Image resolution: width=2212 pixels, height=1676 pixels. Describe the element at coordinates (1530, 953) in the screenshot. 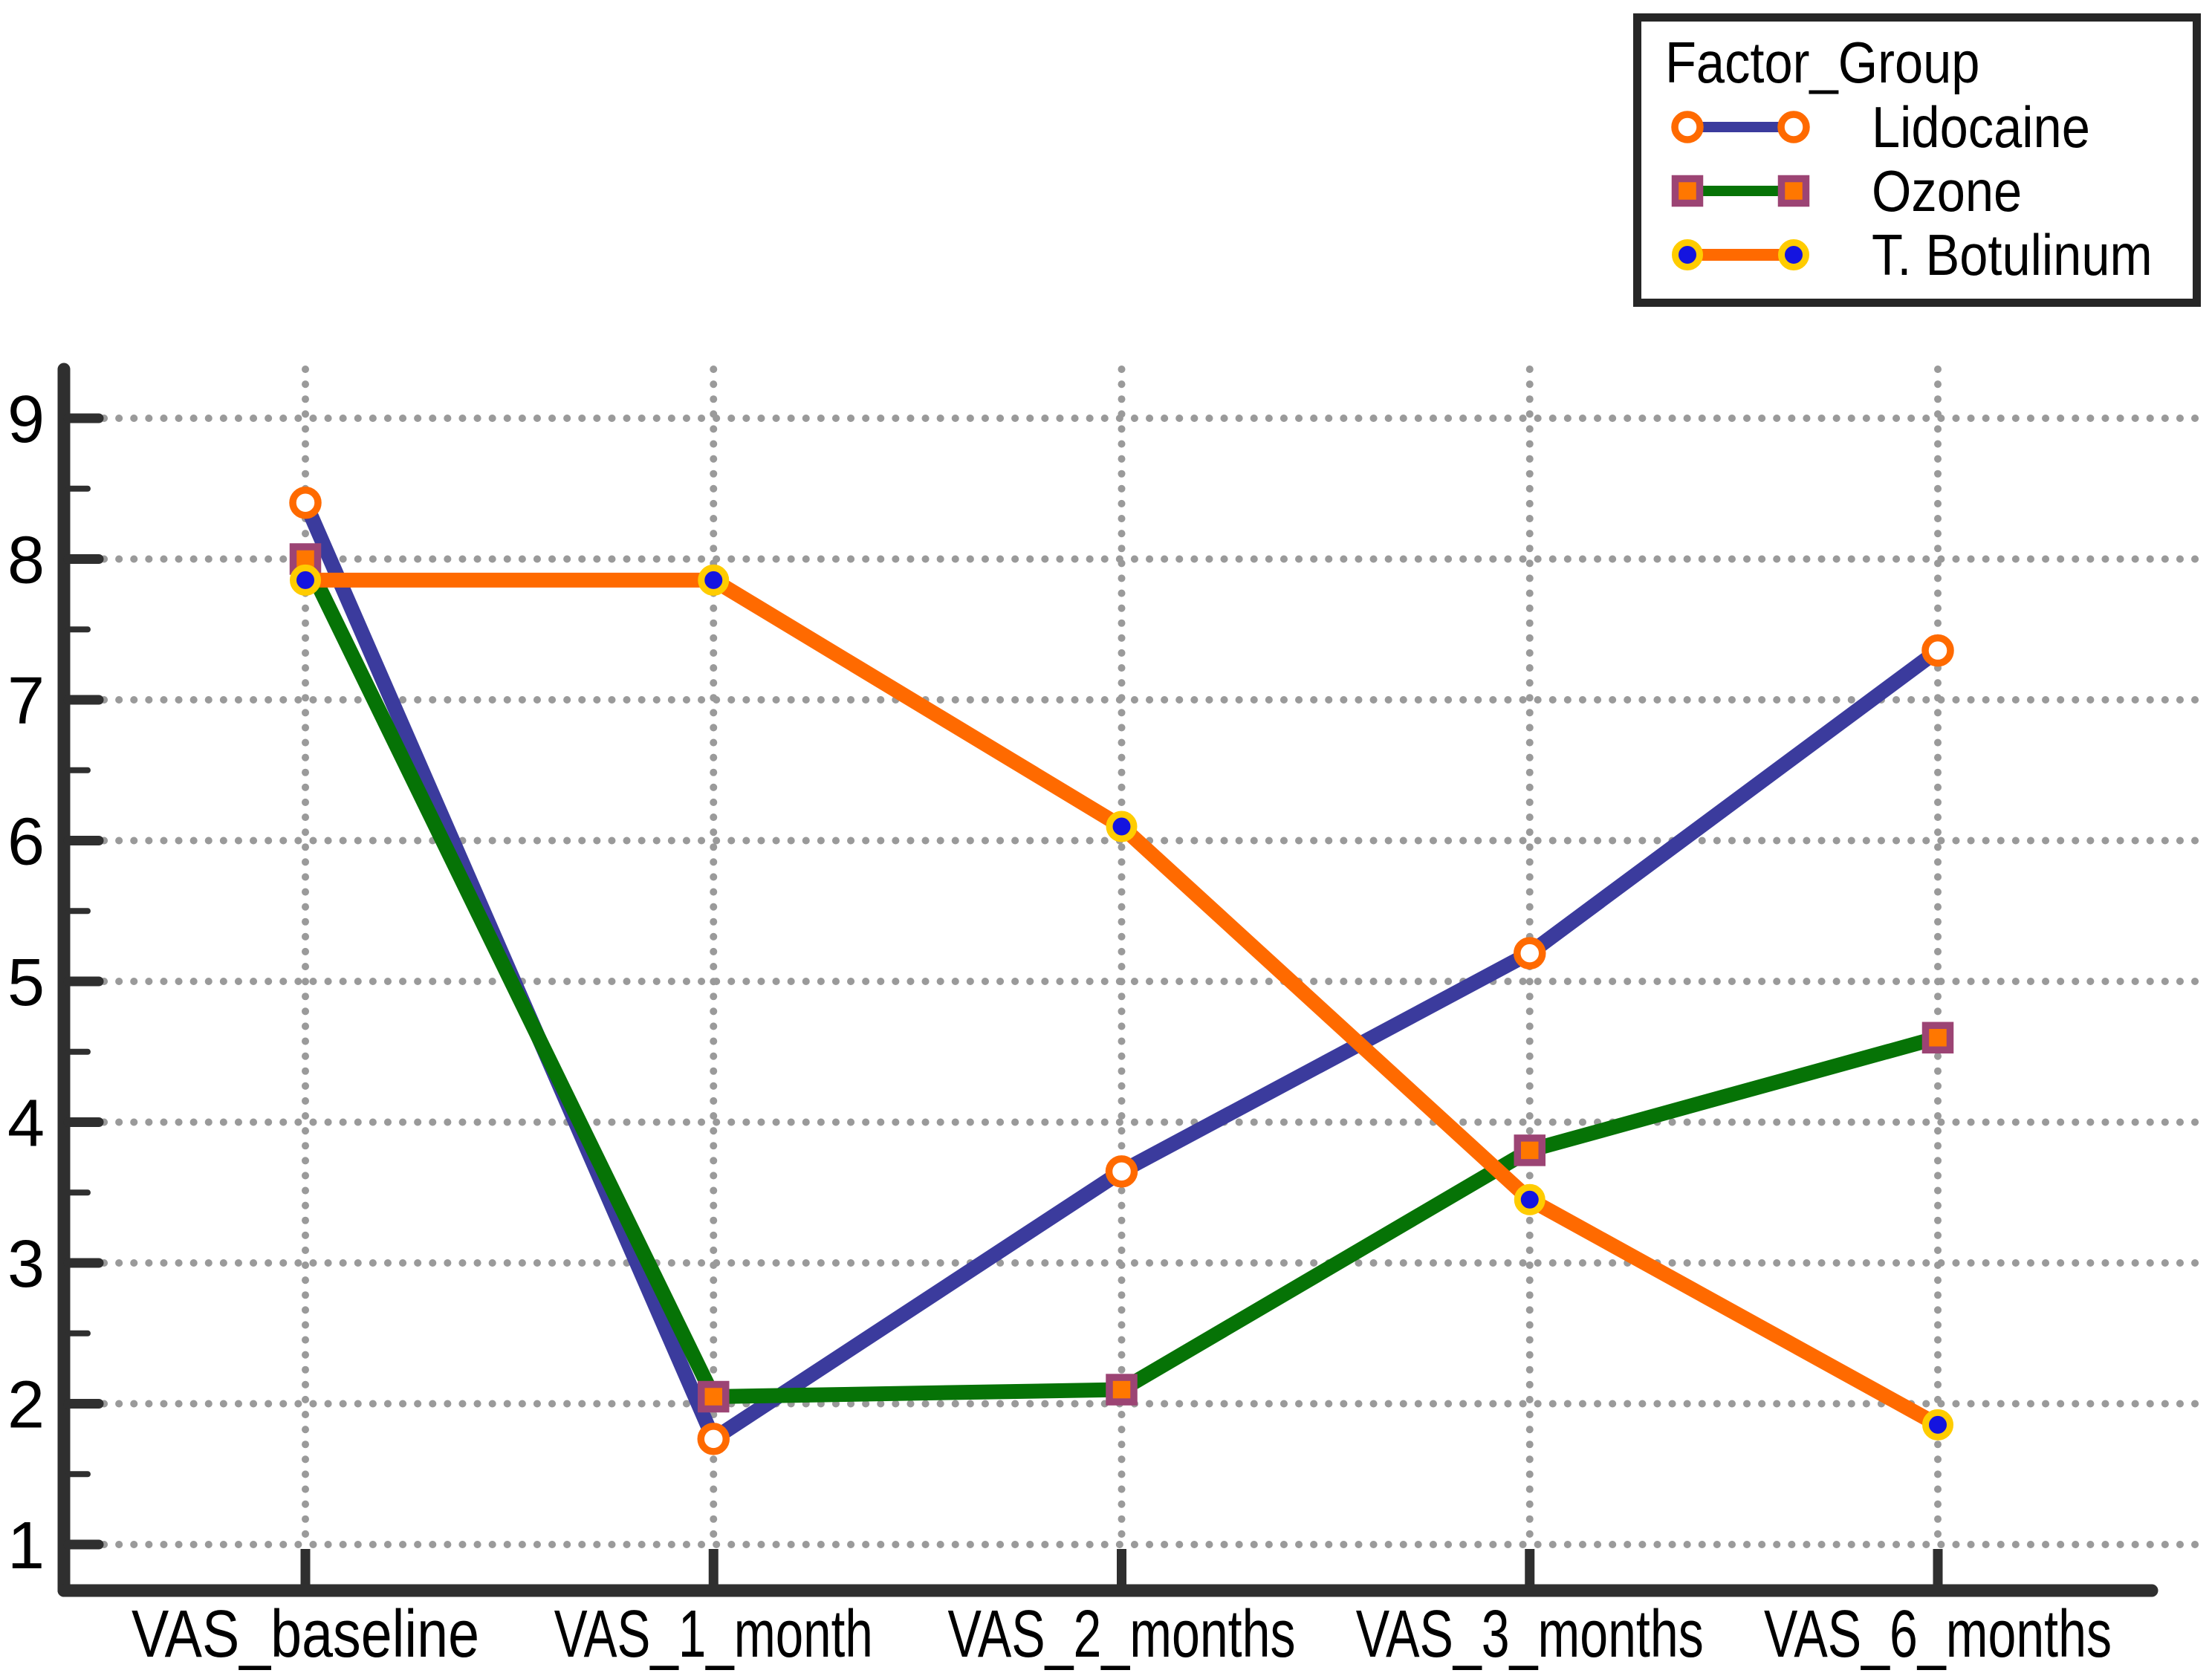

I see `data-point-lidocaine-vas-3-months` at that location.